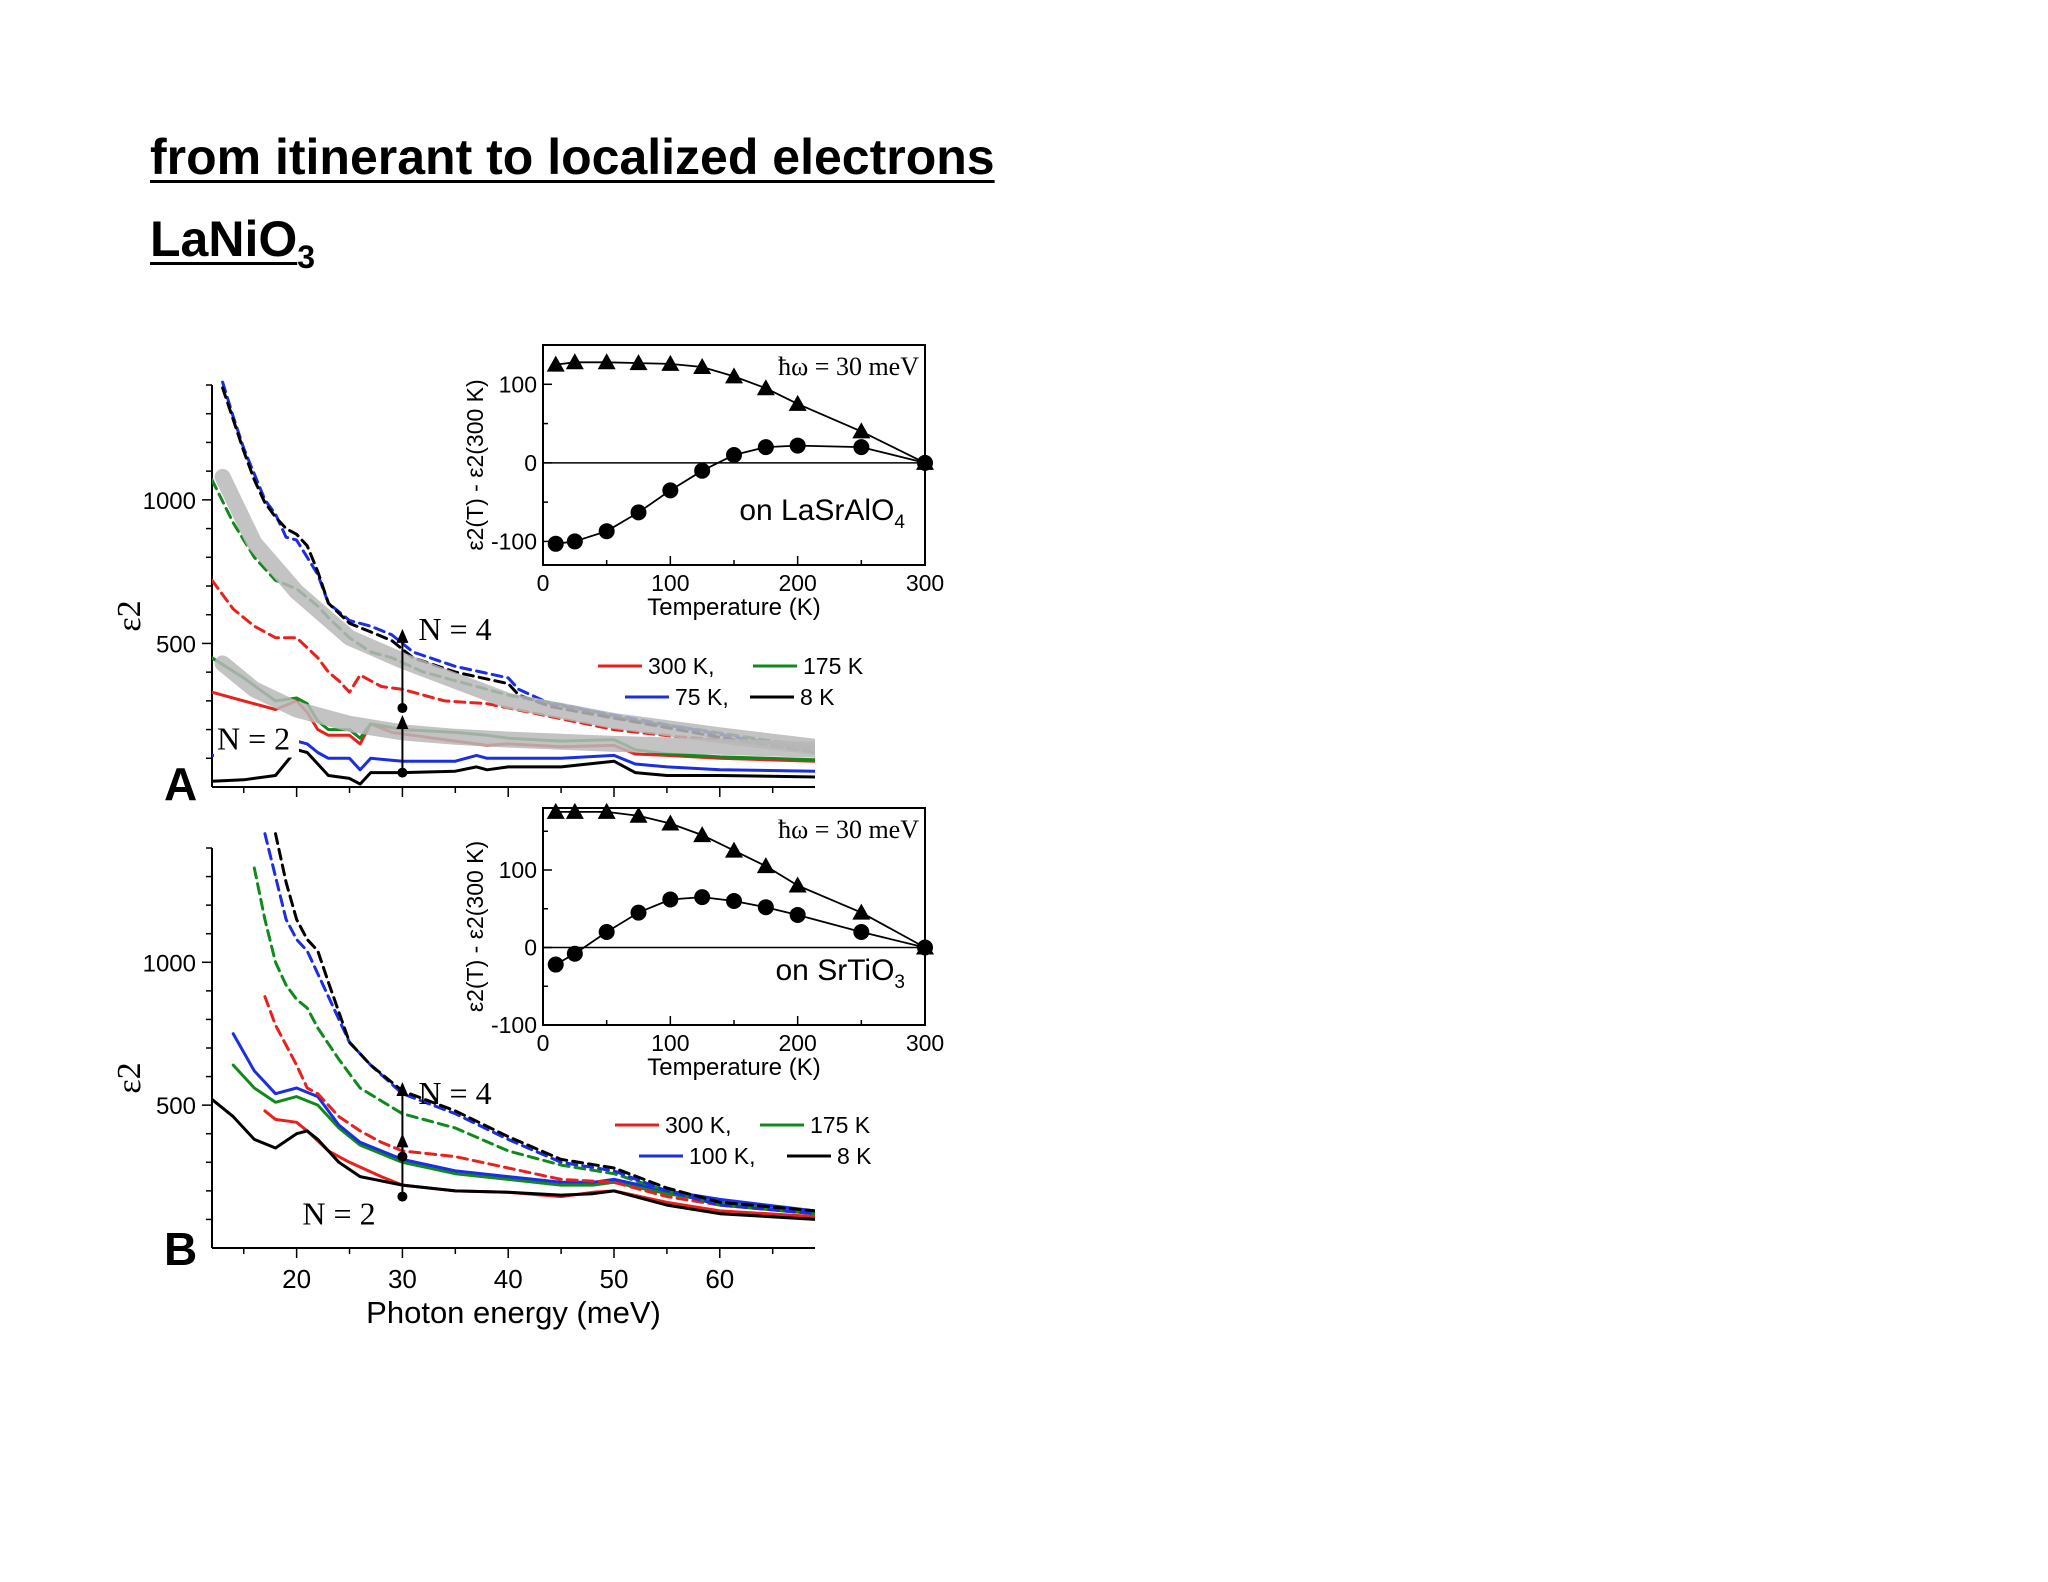 This screenshot has width=2048, height=1582. What do you see at coordinates (518, 870) in the screenshot?
I see `inset-y-tick-label: 100` at bounding box center [518, 870].